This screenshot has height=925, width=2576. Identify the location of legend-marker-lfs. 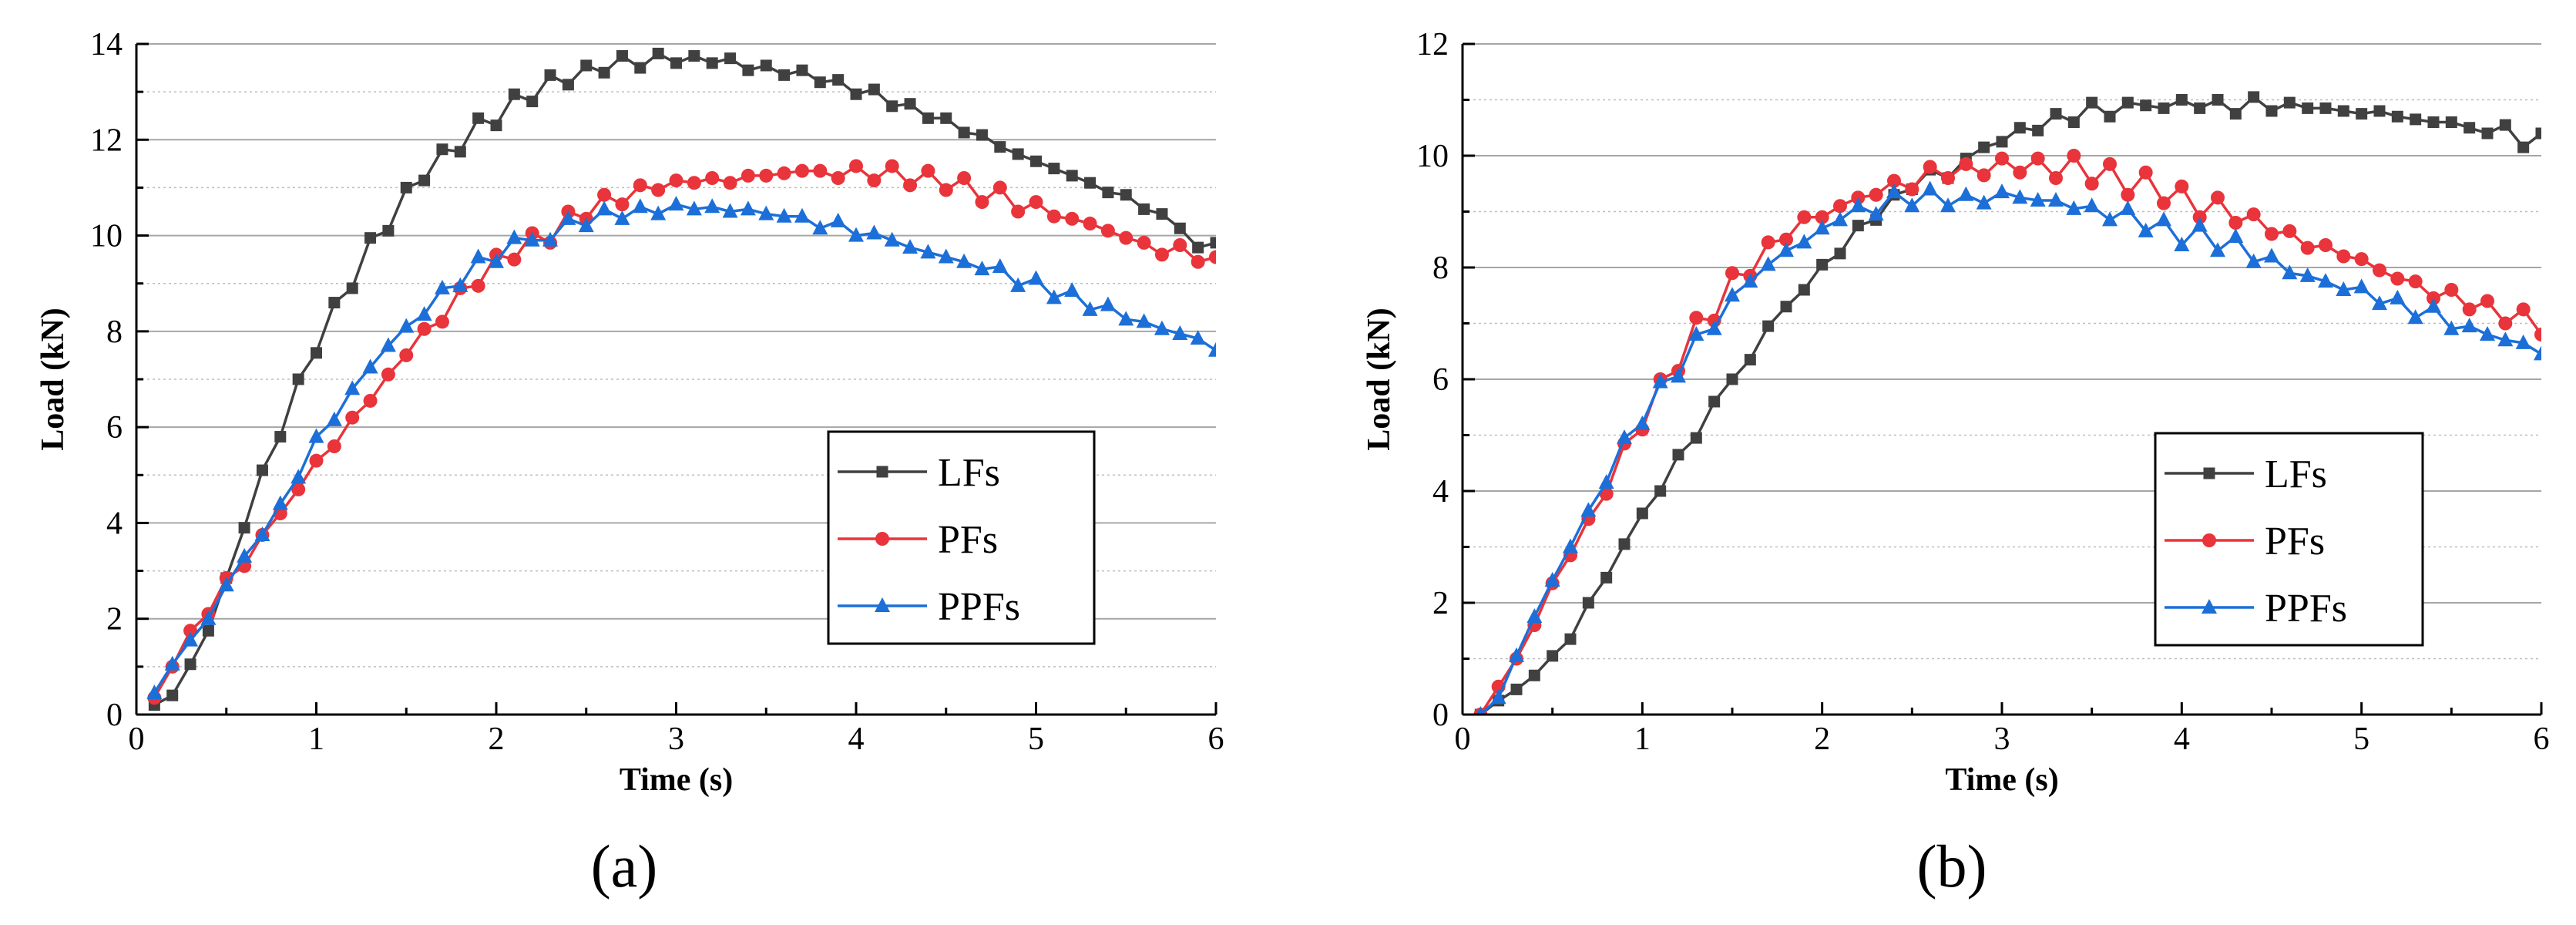
(882, 472).